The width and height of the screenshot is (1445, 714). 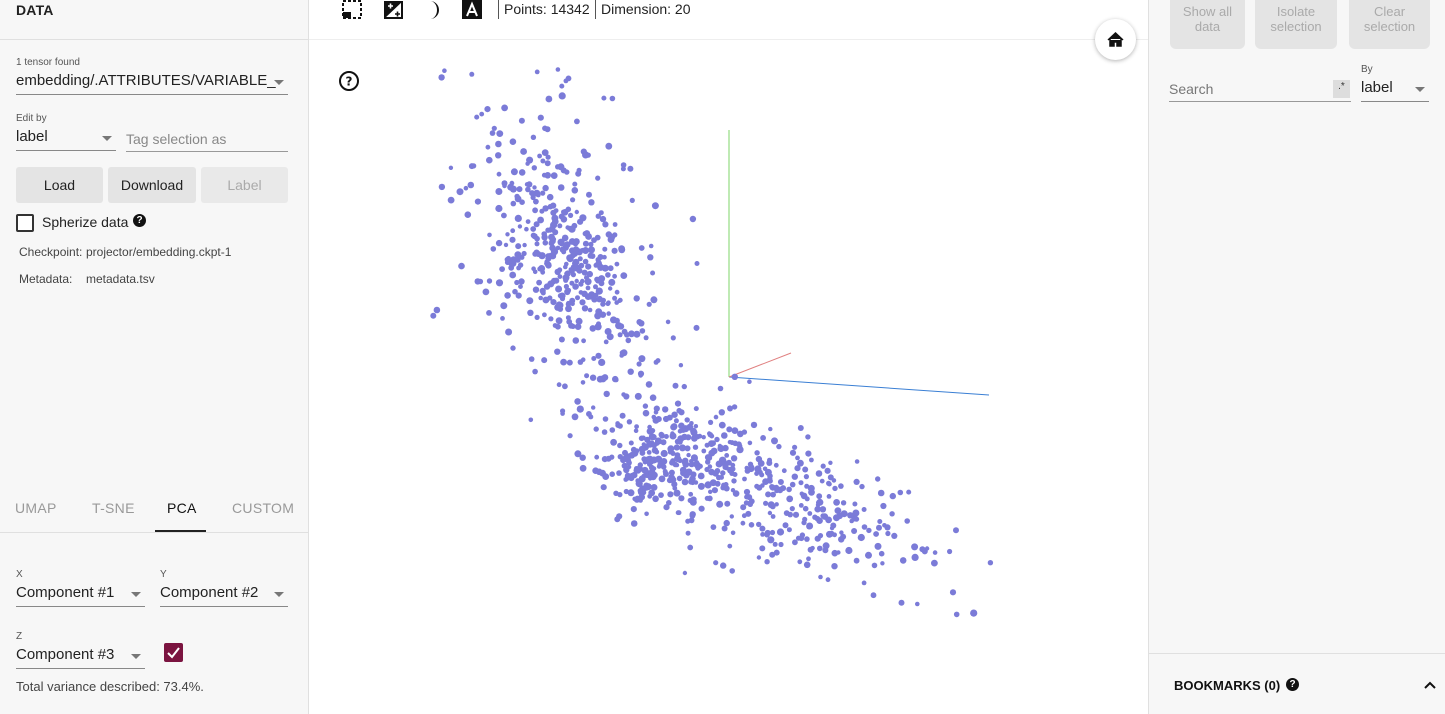 I want to click on tensor-select: embedding/.ATTRIBUTES/VARIABLE_, so click(x=152, y=83).